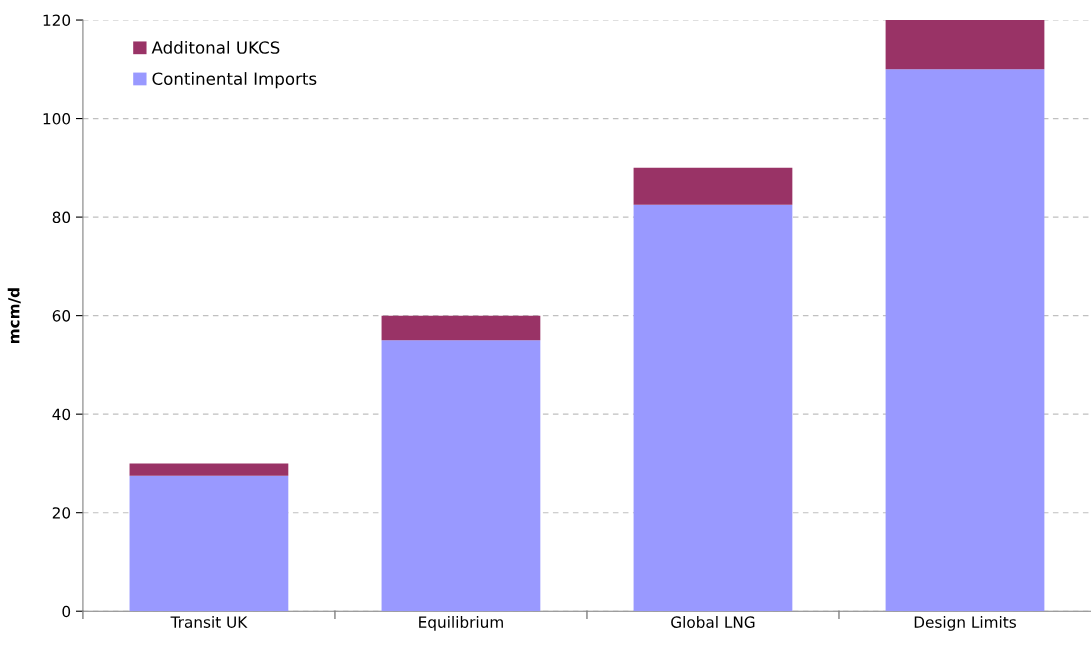 The height and width of the screenshot is (668, 1091). I want to click on y-tick-label: 80, so click(61, 217).